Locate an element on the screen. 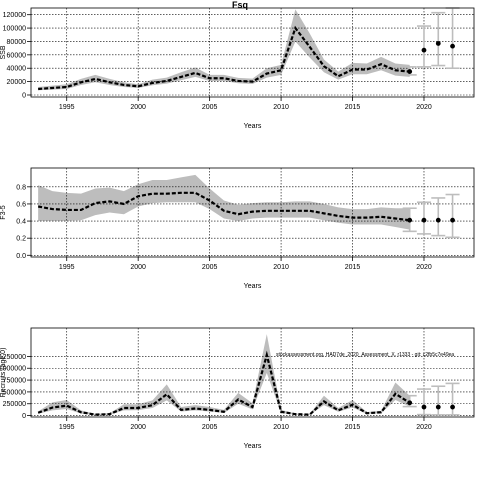 This screenshot has height=480, width=480. y-tick-label: 1000000 is located at coordinates (13, 369).